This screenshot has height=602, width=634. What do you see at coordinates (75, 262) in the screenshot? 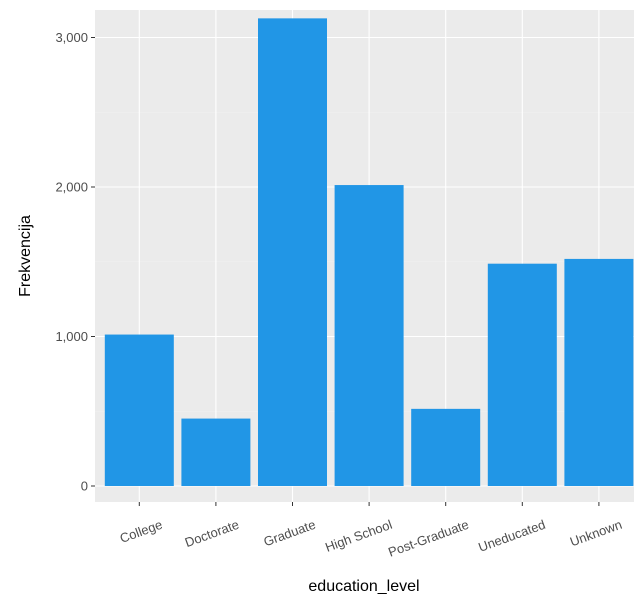
I see `y-axis-ticks: 0 1,000 2,000 3,000` at bounding box center [75, 262].